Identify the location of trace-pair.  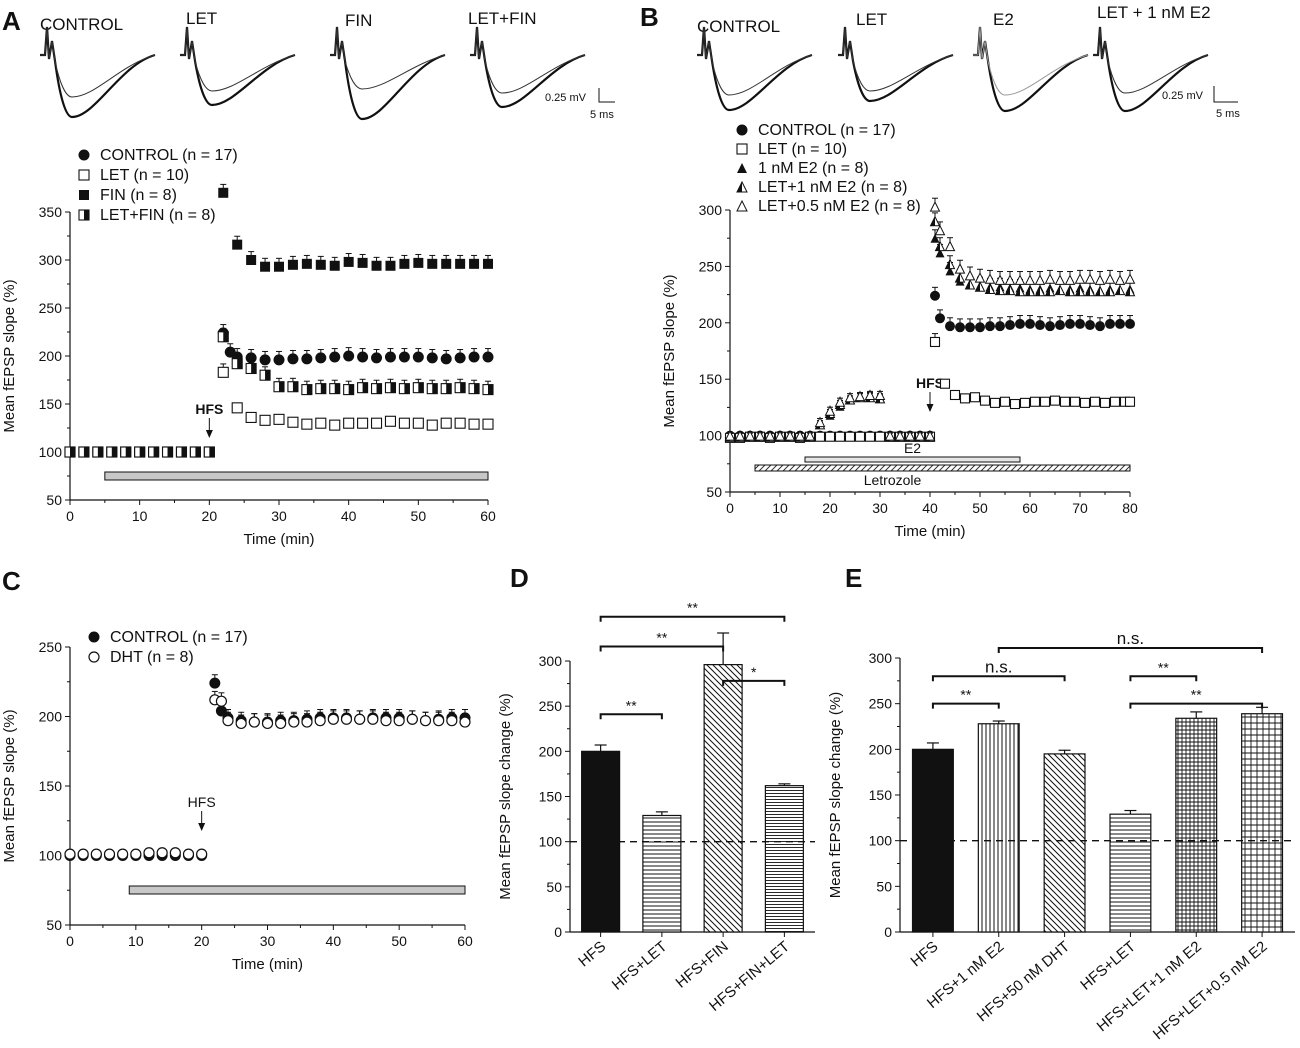
(98, 72).